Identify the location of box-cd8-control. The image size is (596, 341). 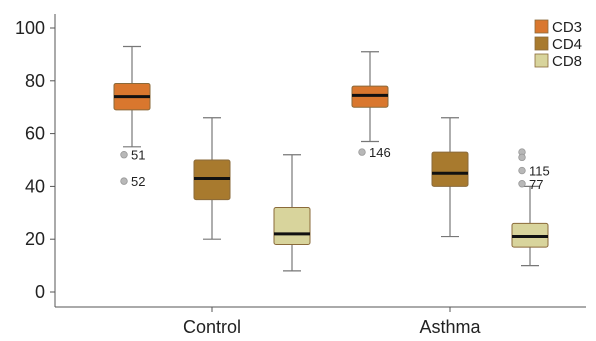
(292, 213).